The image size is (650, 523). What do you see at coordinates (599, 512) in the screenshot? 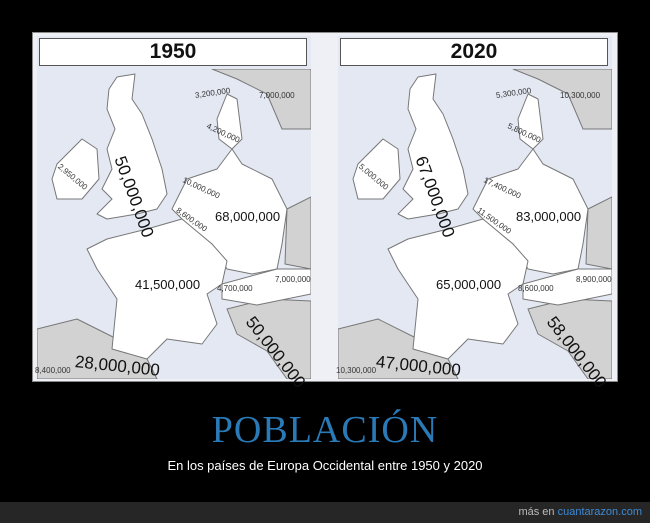
I see `site-link: cuantarazon.com` at bounding box center [599, 512].